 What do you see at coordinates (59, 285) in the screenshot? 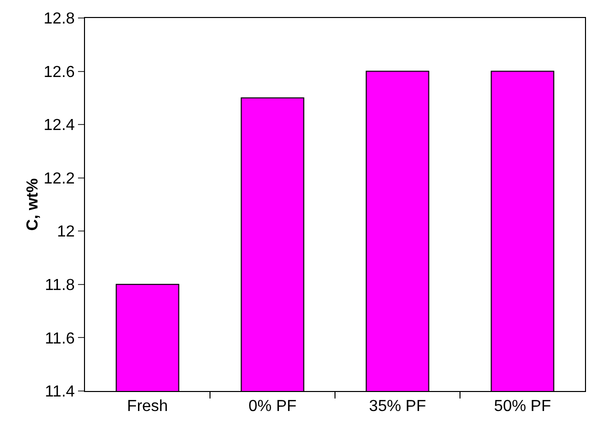
I see `y-tick-label: 11.8` at bounding box center [59, 285].